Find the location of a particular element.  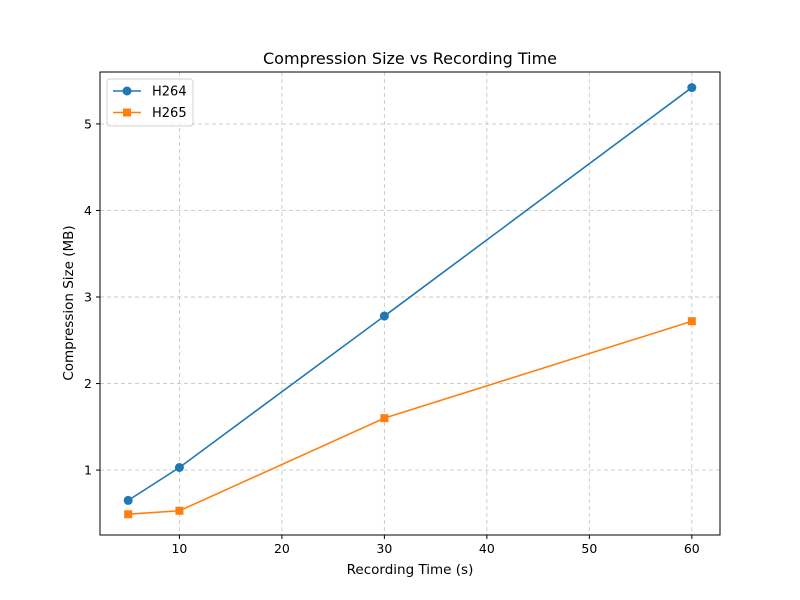

chart-title: Compression Size vs Recording Time is located at coordinates (410, 58).